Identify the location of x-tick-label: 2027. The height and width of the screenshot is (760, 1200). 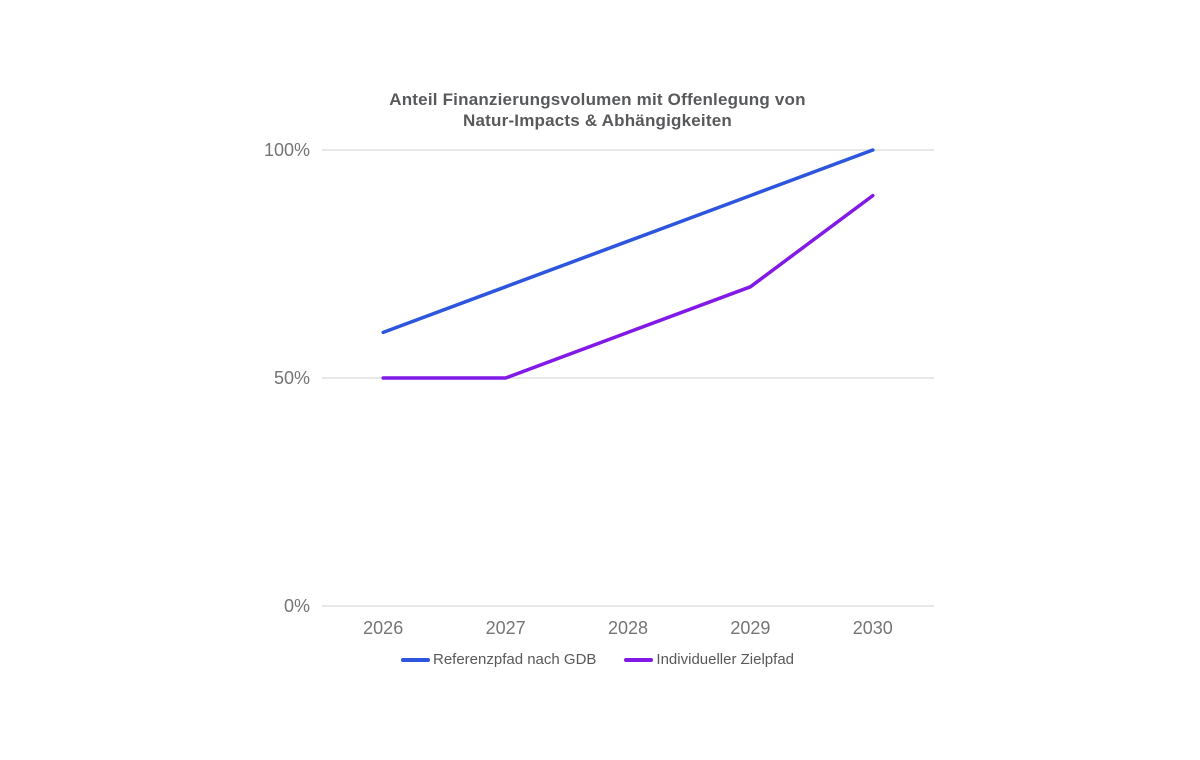
(505, 628).